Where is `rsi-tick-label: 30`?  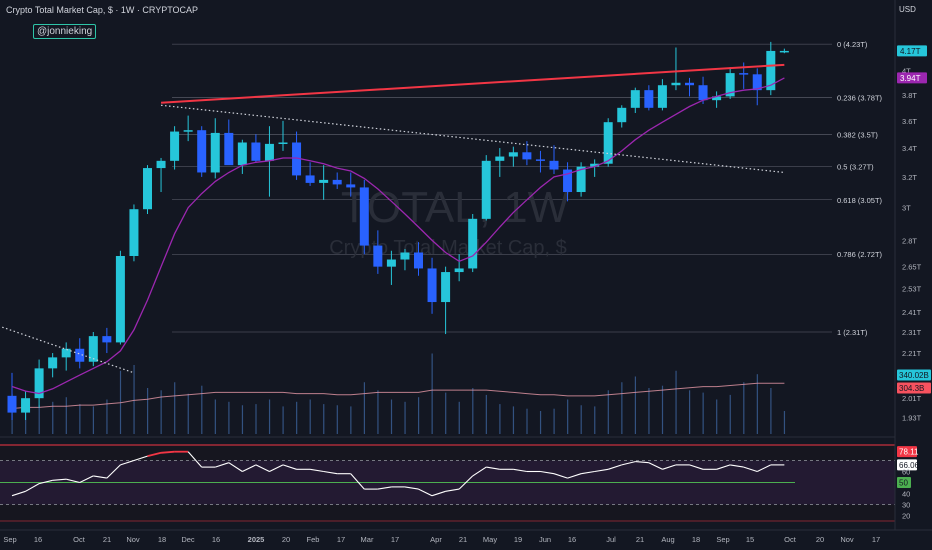
rsi-tick-label: 30 is located at coordinates (906, 505).